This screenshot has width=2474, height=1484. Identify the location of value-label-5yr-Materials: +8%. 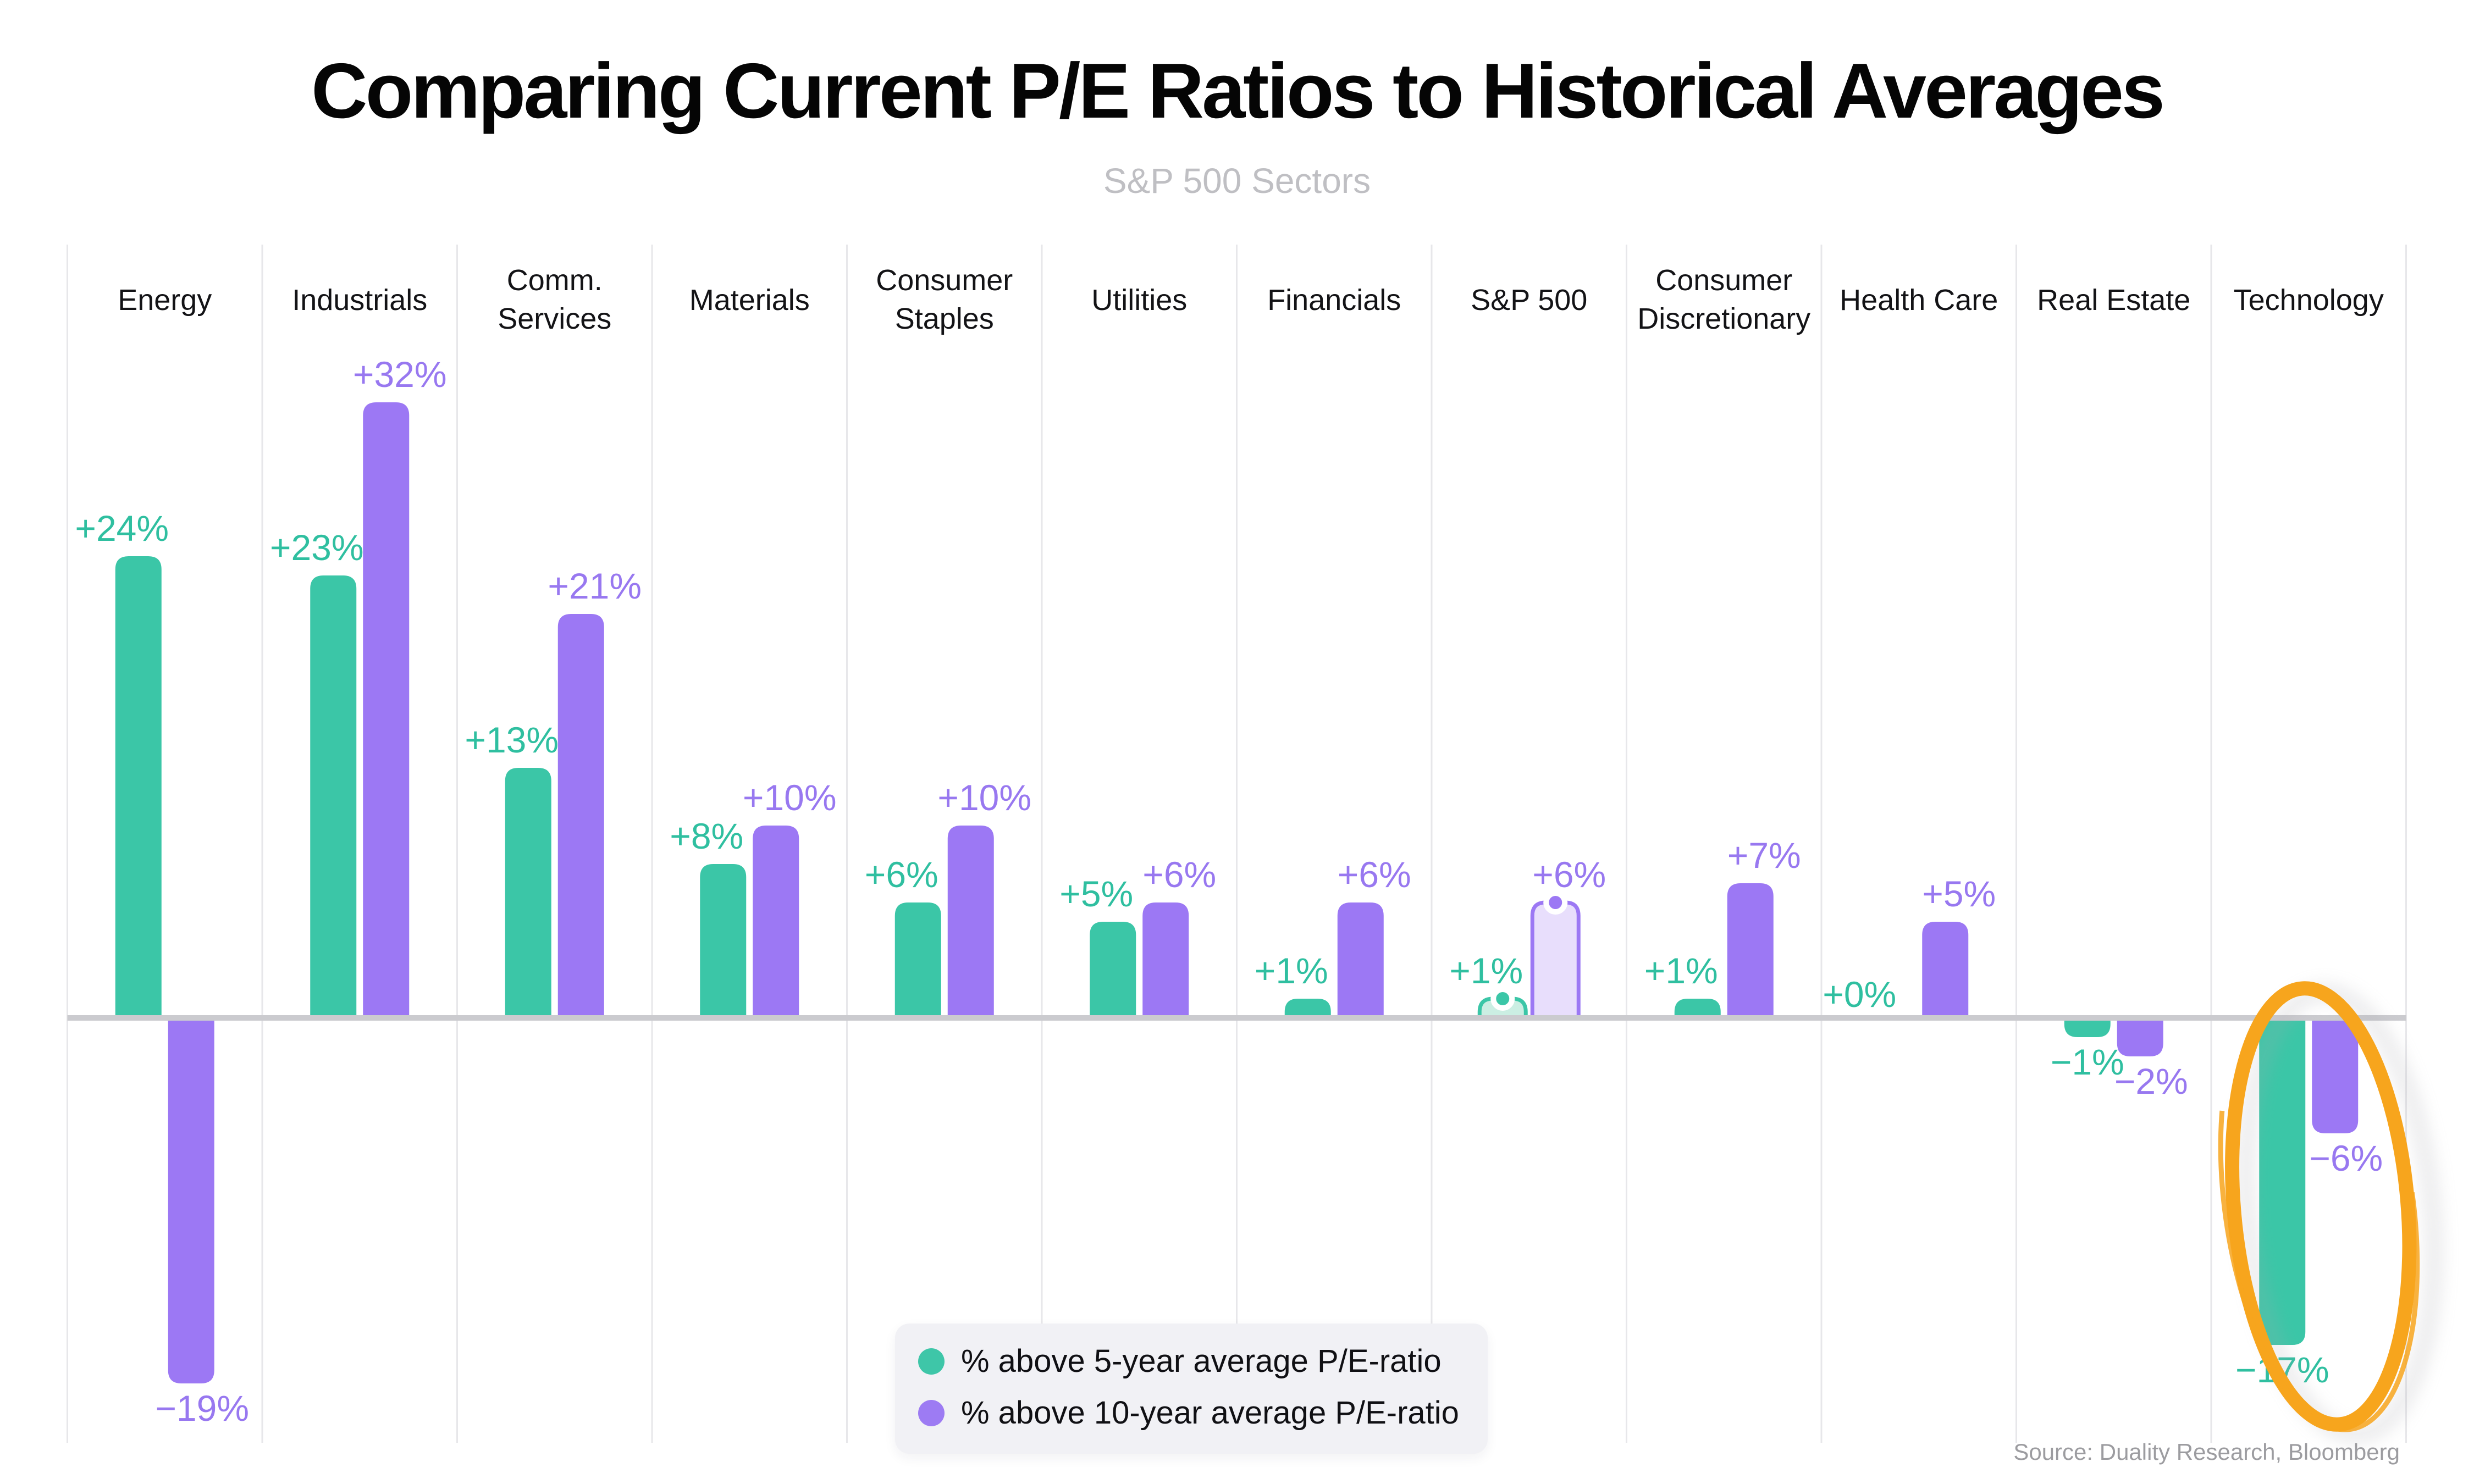
(707, 836).